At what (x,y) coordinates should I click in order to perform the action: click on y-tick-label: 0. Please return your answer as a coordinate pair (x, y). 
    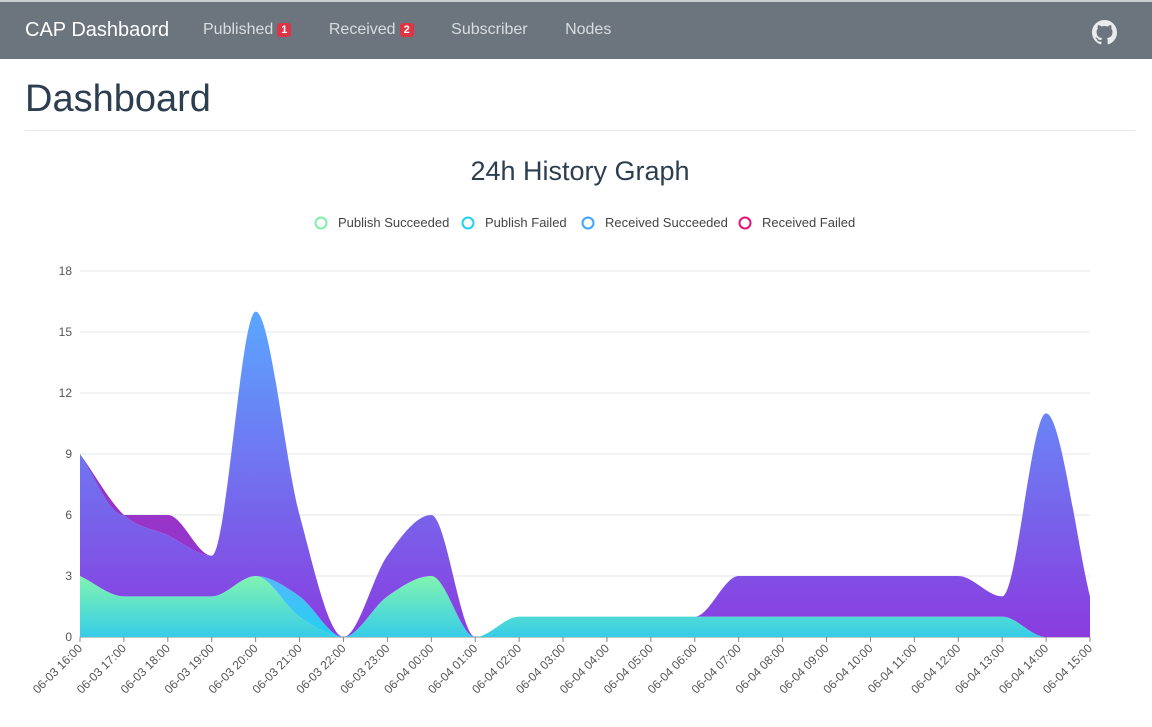
    Looking at the image, I should click on (68, 637).